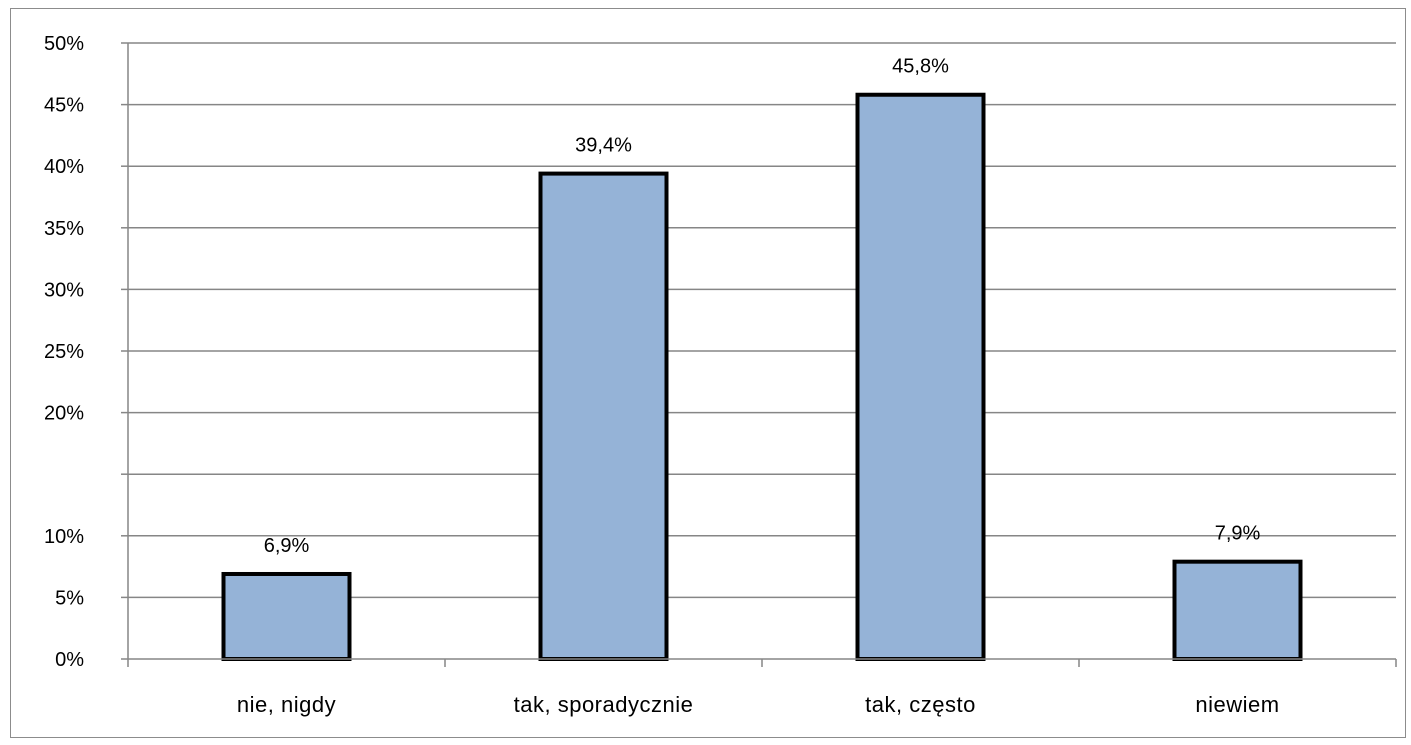 The height and width of the screenshot is (745, 1411). What do you see at coordinates (86, 352) in the screenshot?
I see `y-axis-ticks: 0% 5% 10% 20% 25% 30% 35% 40% 45% 50%` at bounding box center [86, 352].